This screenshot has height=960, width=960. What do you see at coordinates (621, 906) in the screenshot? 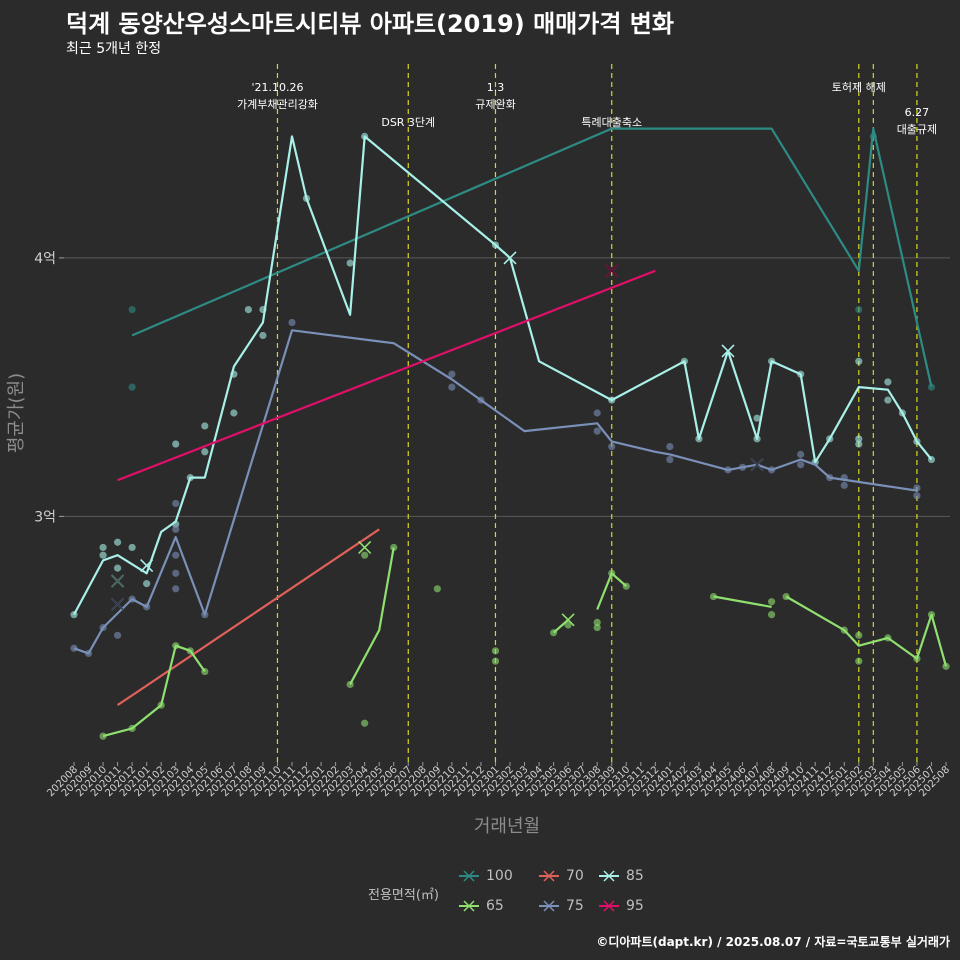
I see `legend-item-95: 95` at bounding box center [621, 906].